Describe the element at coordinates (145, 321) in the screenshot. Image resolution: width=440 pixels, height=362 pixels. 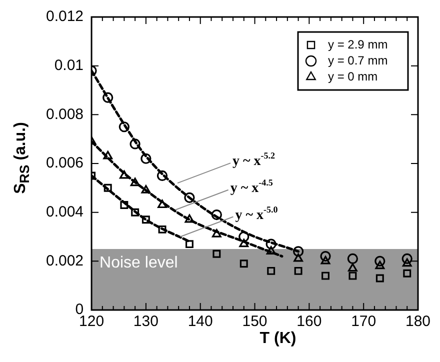
I see `x-tick-label: 130` at that location.